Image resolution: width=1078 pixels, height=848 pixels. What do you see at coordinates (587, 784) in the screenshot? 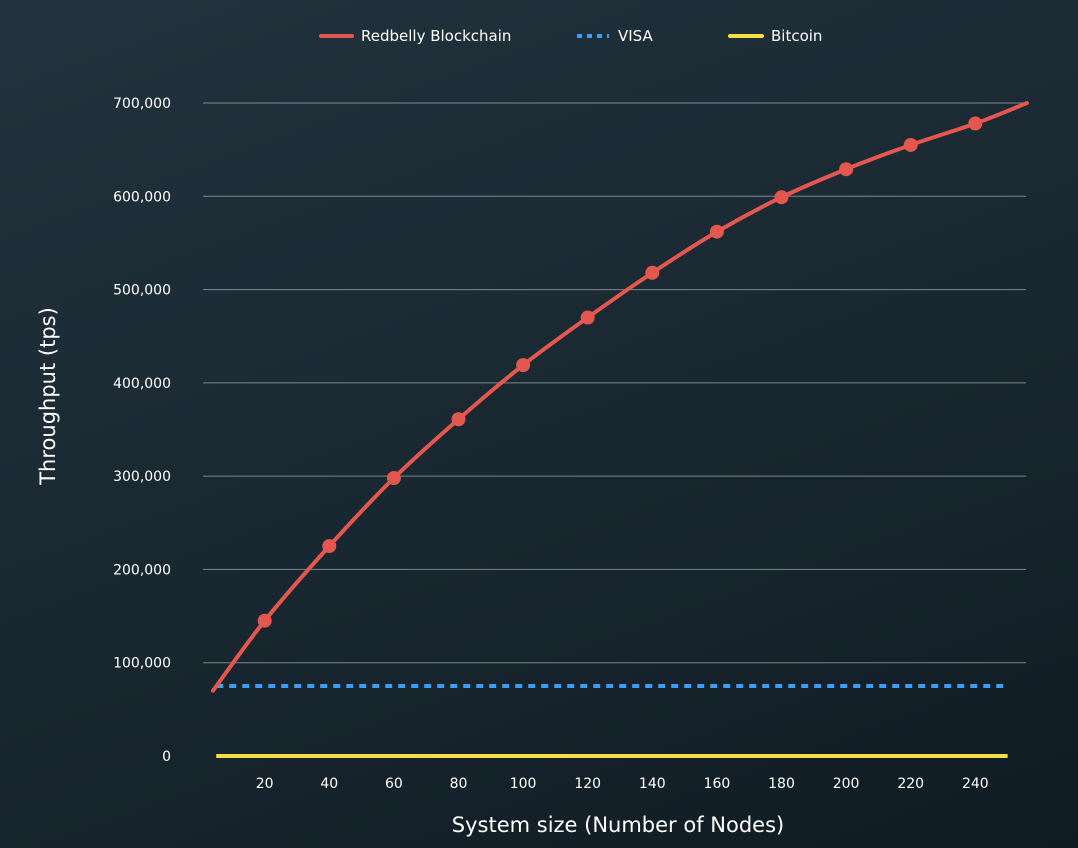
I see `x-tick-label: 120` at bounding box center [587, 784].